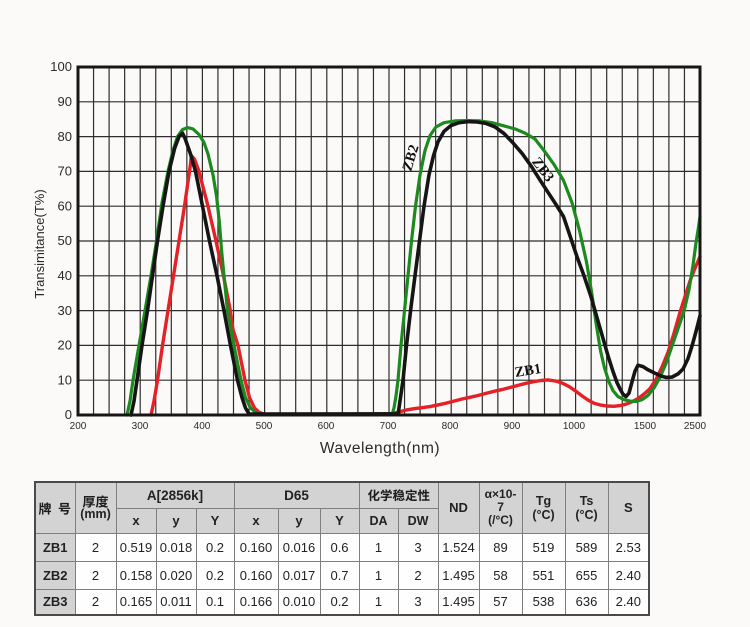  Describe the element at coordinates (78, 426) in the screenshot. I see `svg-text: 200` at that location.